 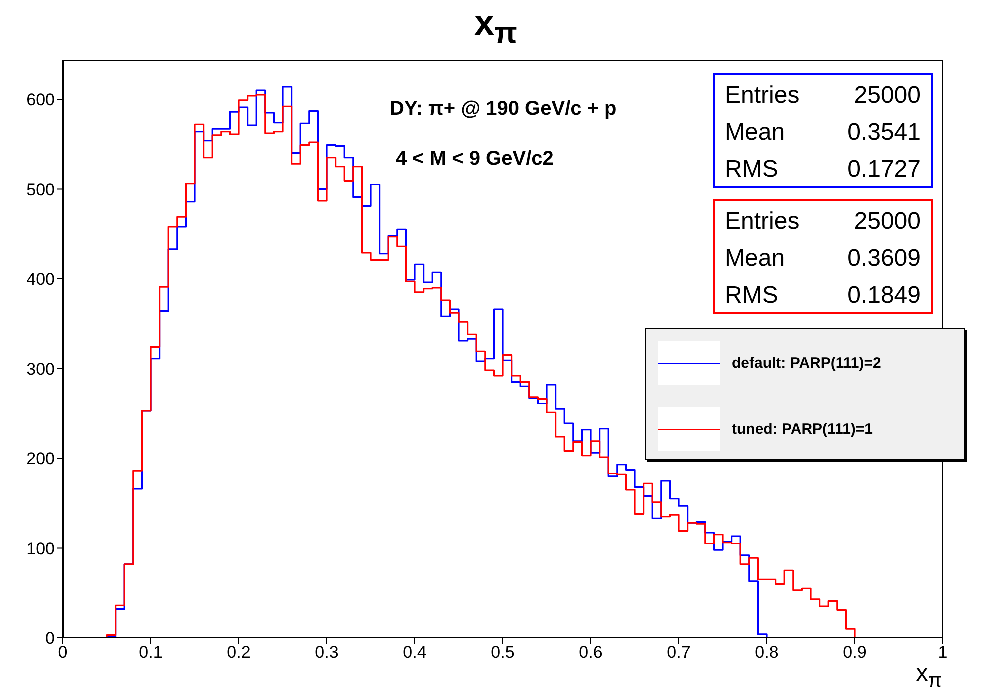 I want to click on x-tick-label: 0.3, so click(x=327, y=652).